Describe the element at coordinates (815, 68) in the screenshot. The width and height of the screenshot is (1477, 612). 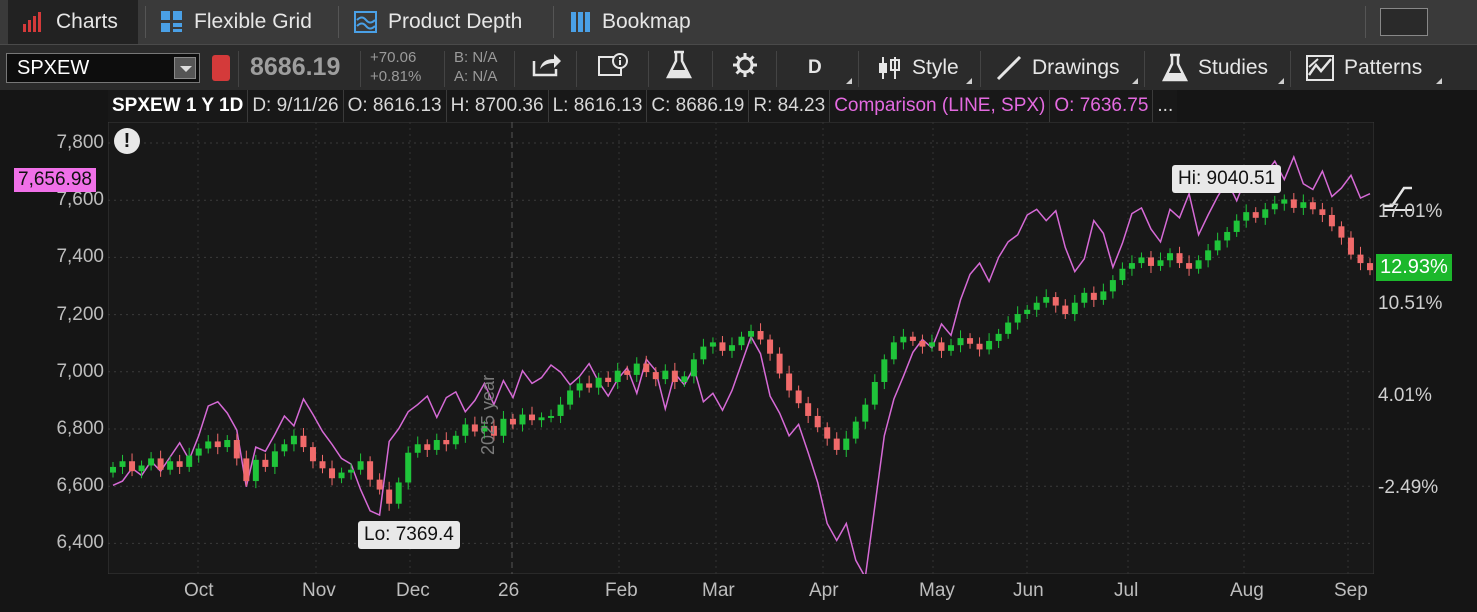
I see `timeframe-button: D` at that location.